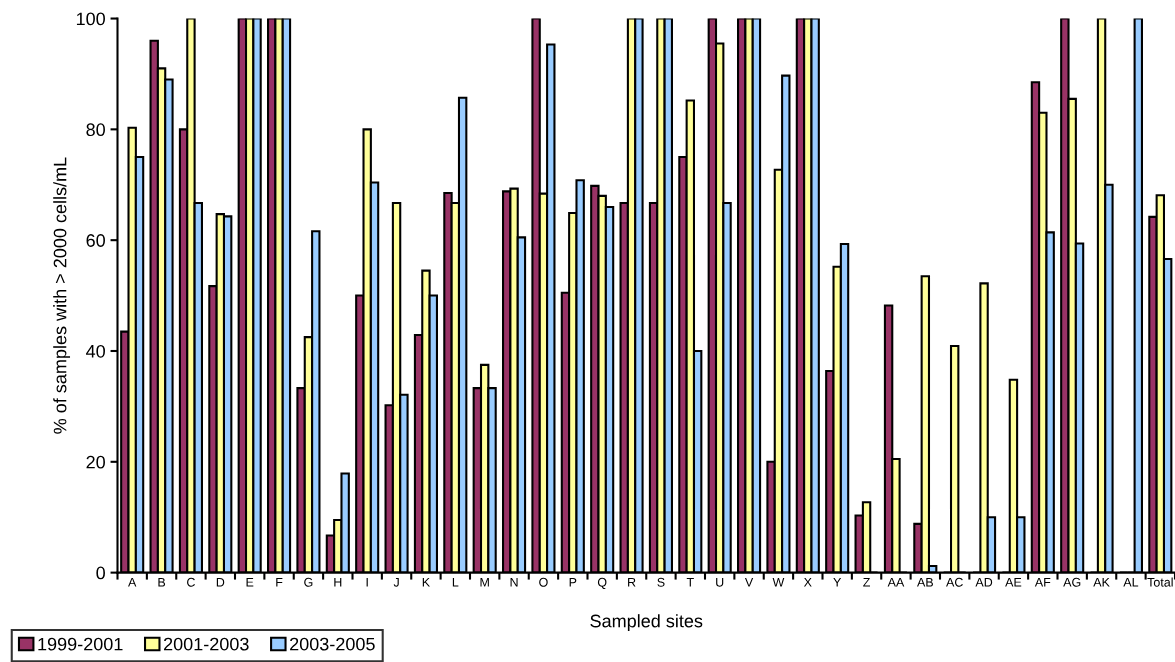 This screenshot has width=1175, height=662. Describe the element at coordinates (1042, 582) in the screenshot. I see `x-tick-label: AF` at that location.